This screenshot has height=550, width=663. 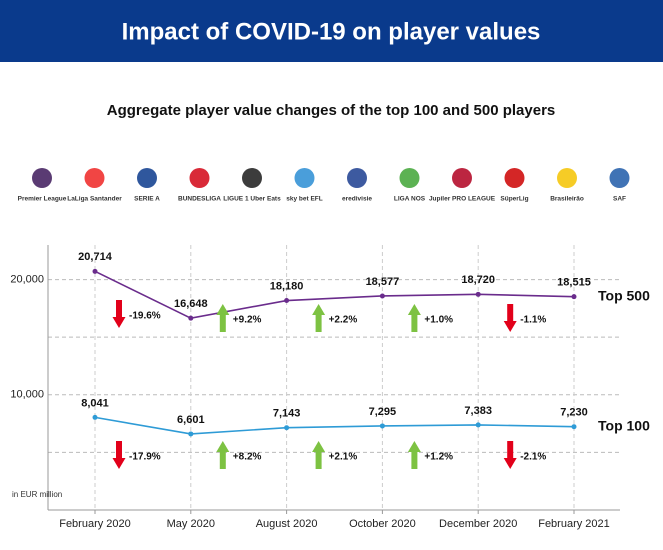 What do you see at coordinates (438, 457) in the screenshot?
I see `change-label: +1.2%` at bounding box center [438, 457].